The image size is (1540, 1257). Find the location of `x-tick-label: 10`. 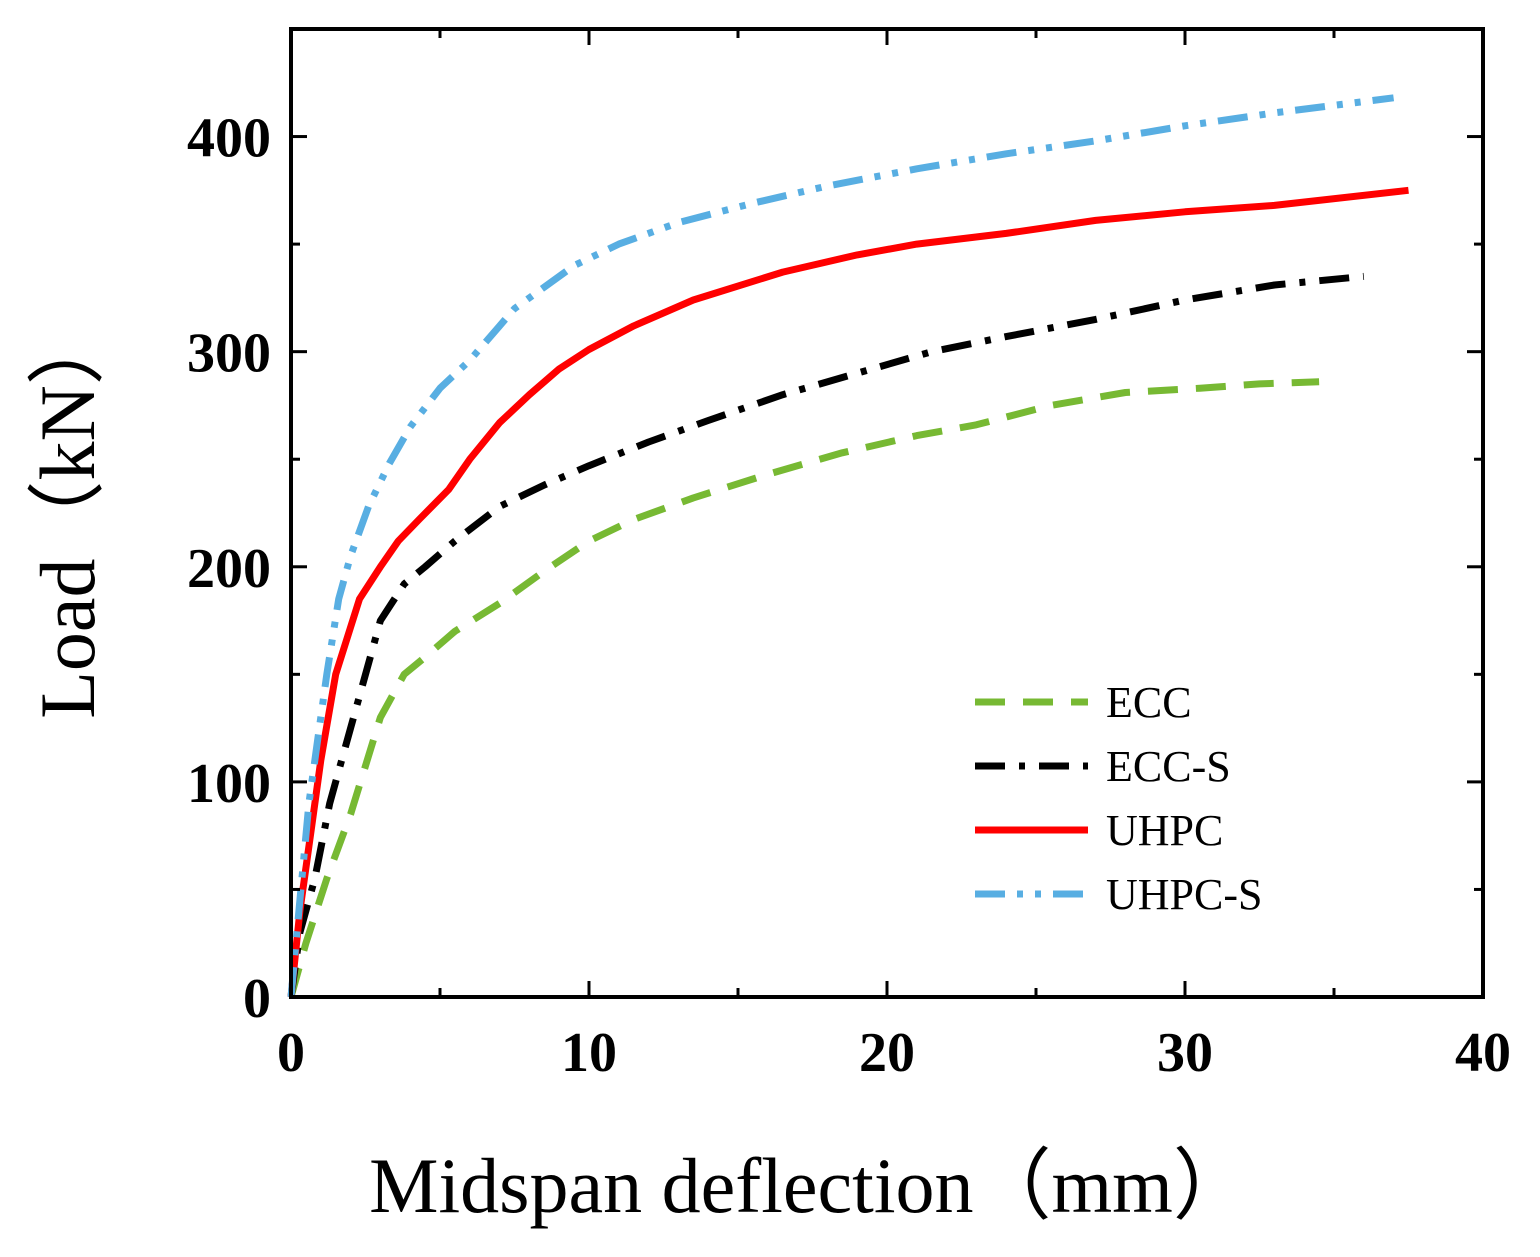

x-tick-label: 10 is located at coordinates (589, 1053).